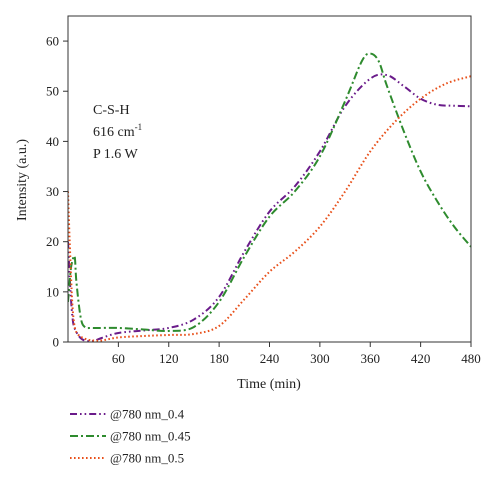 This screenshot has width=500, height=483. Describe the element at coordinates (169, 358) in the screenshot. I see `x-tick-label: 120` at that location.